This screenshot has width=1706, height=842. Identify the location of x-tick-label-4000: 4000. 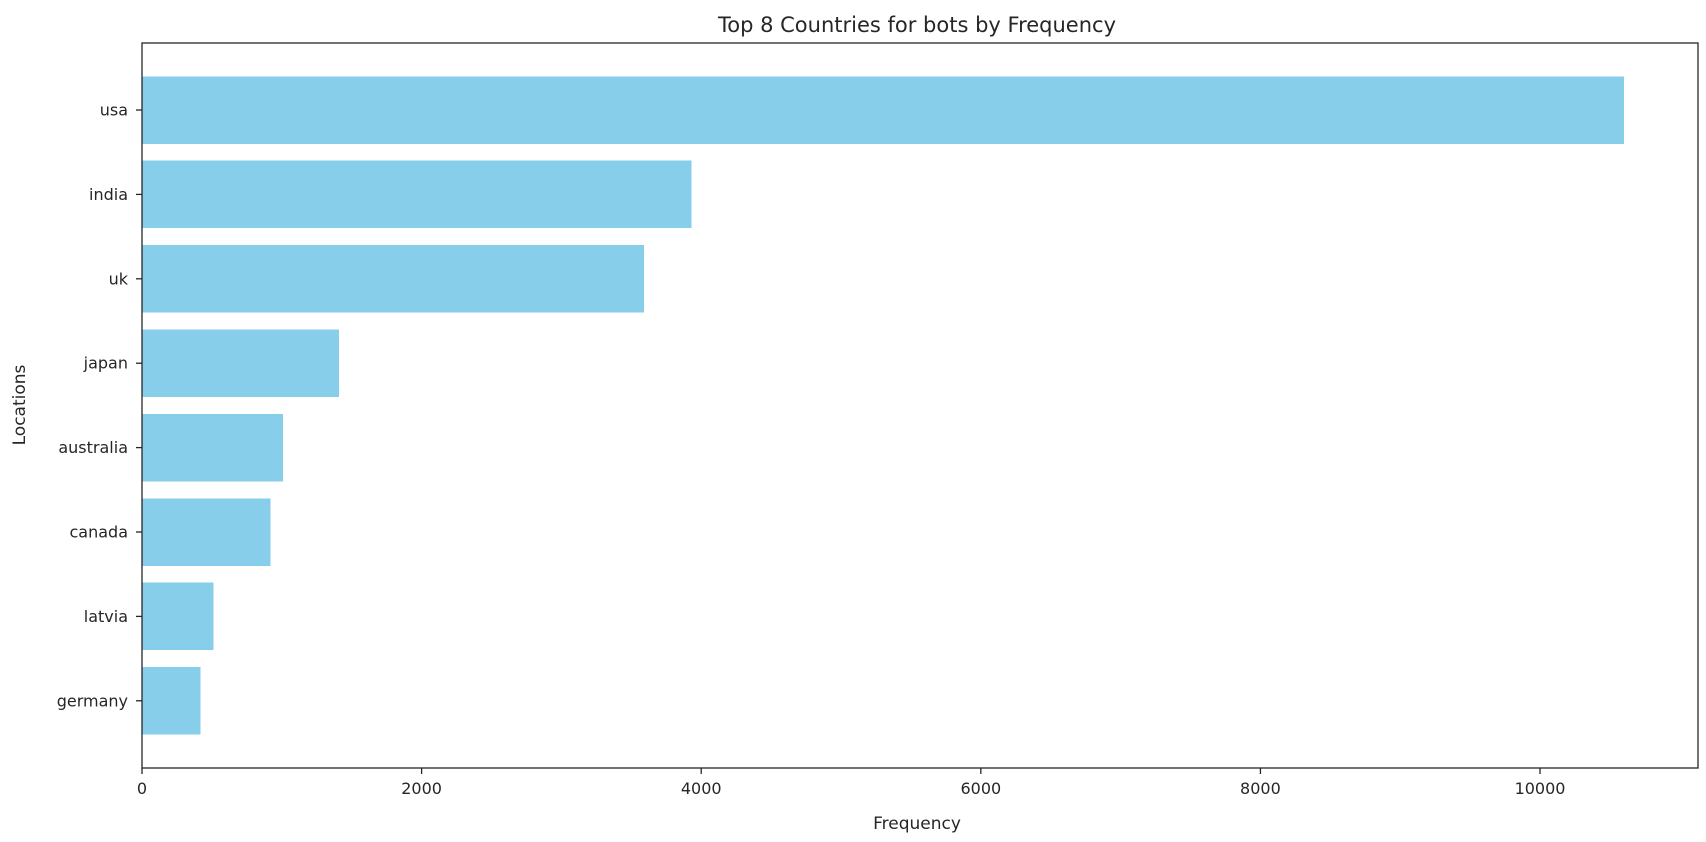
(701, 788).